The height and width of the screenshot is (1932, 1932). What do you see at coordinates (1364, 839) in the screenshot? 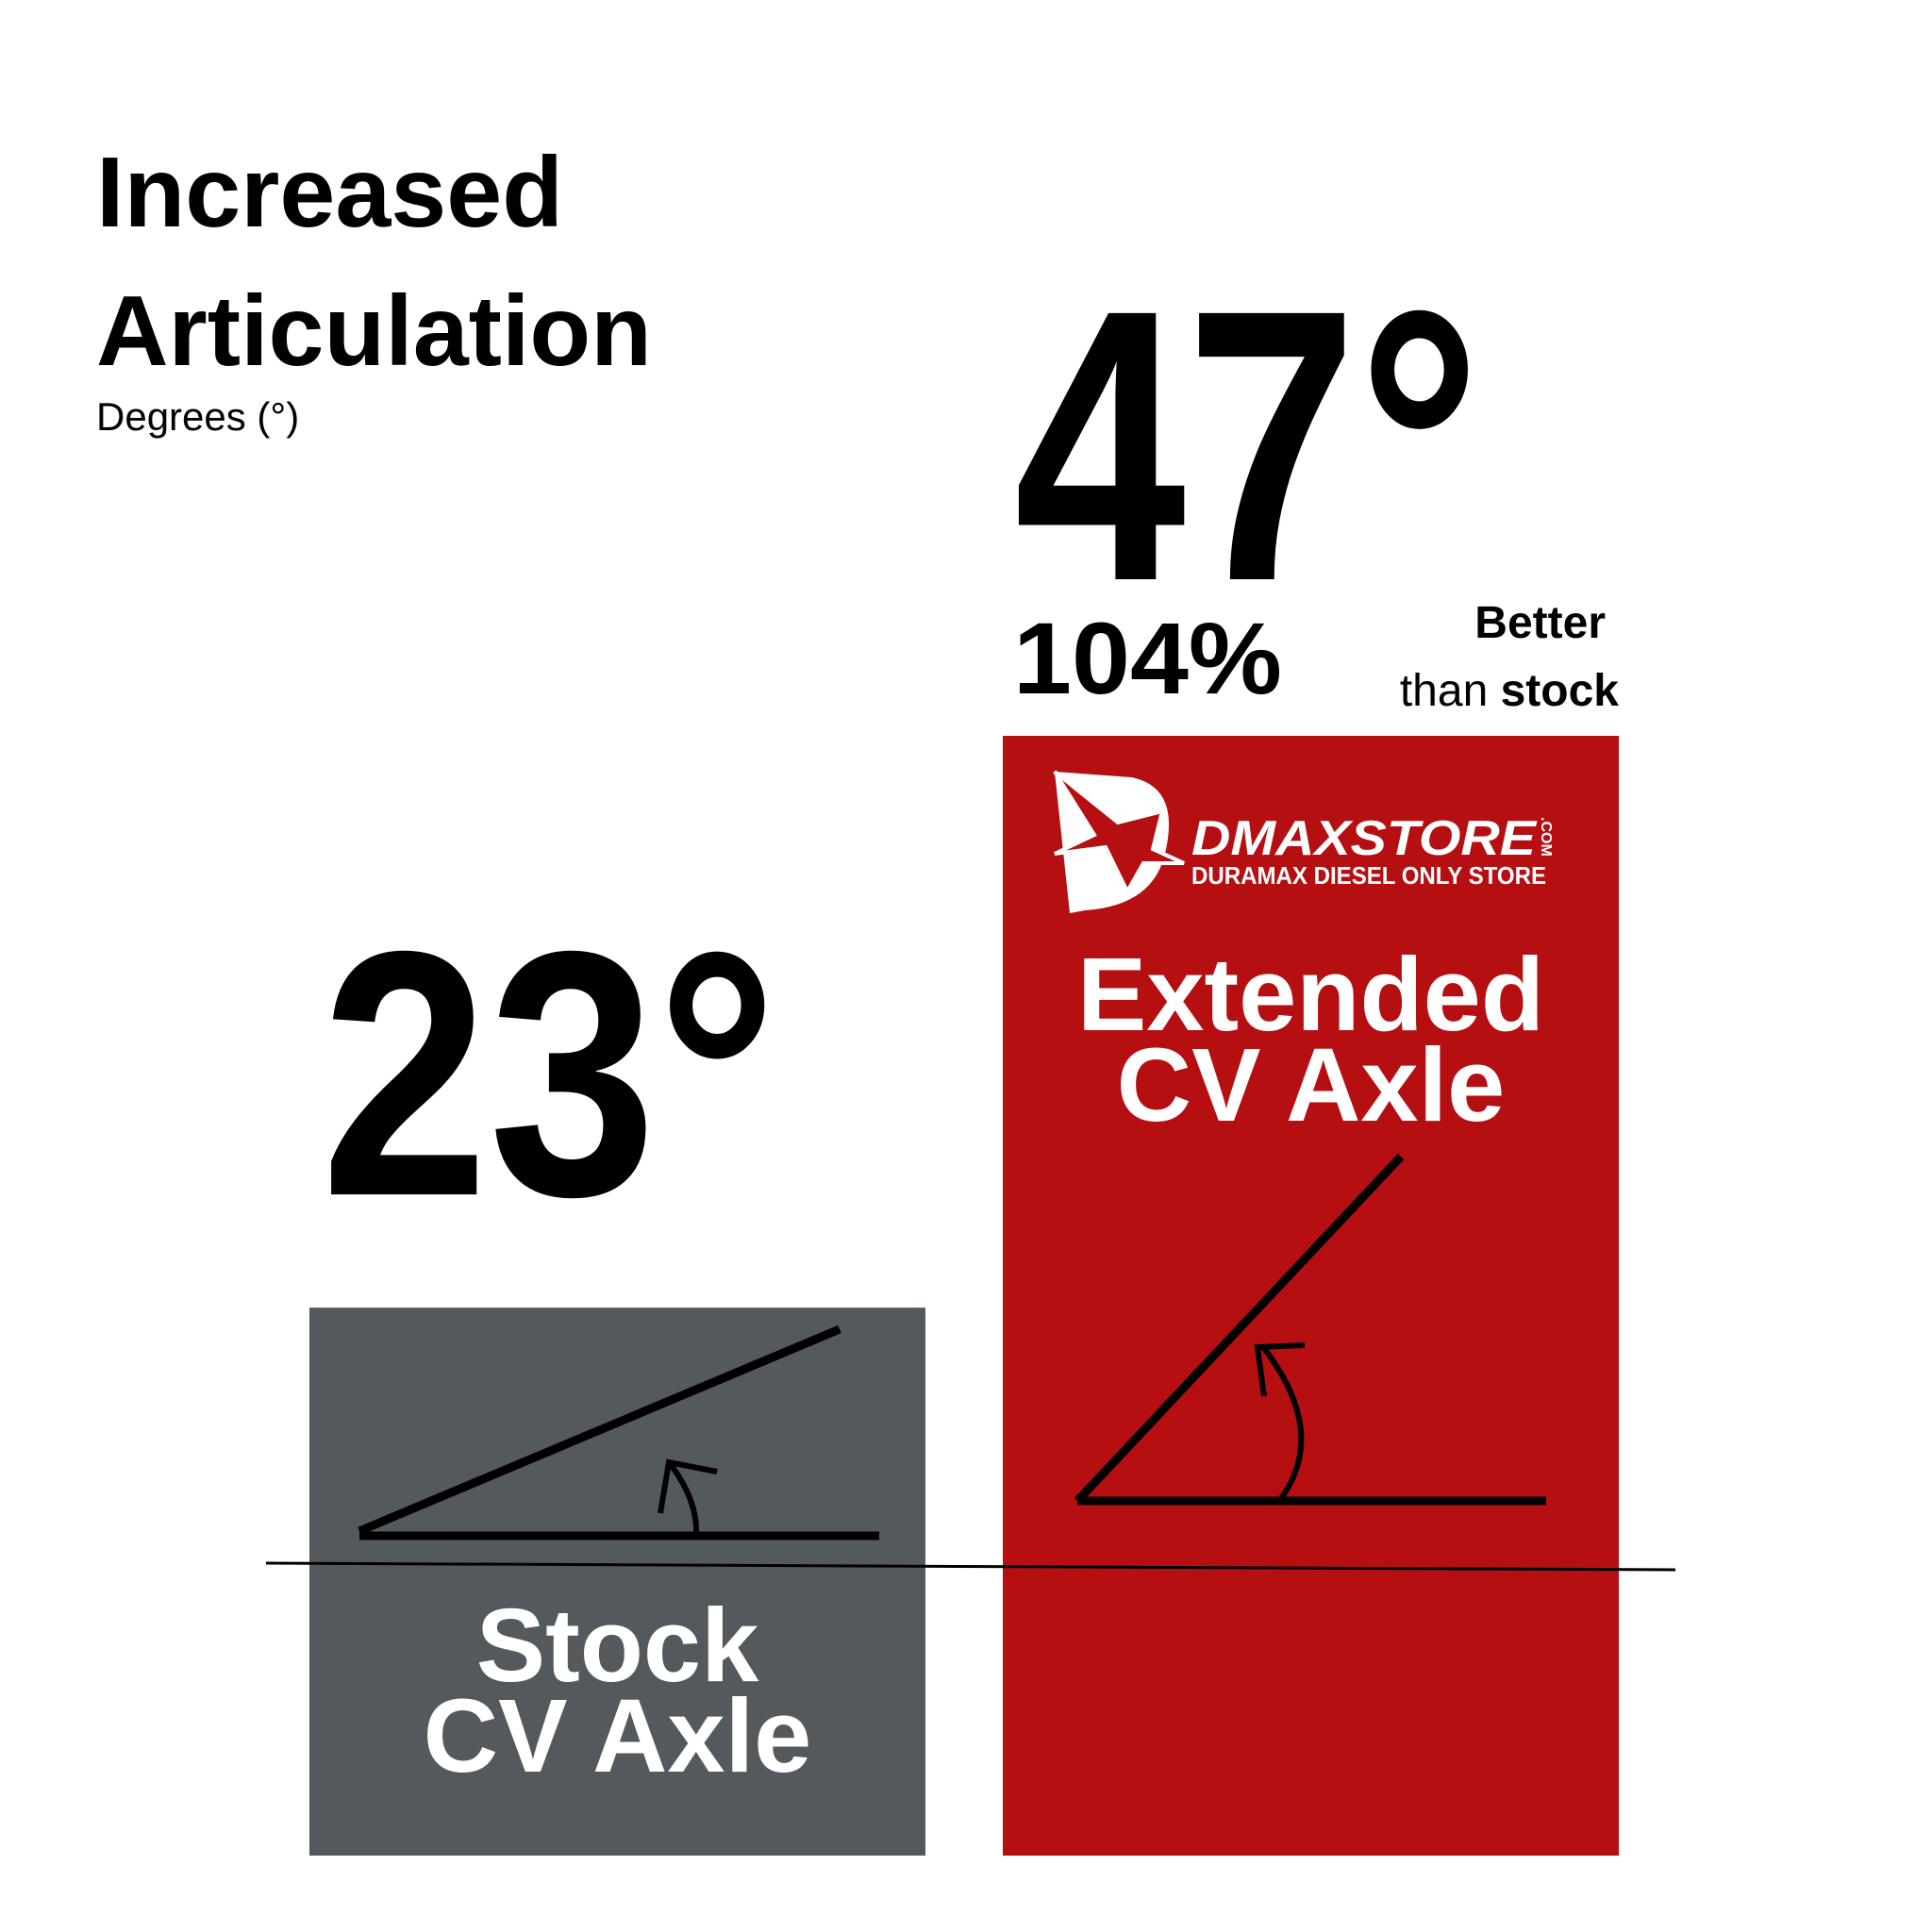
I see `logo-name: DMAXSTORE` at bounding box center [1364, 839].